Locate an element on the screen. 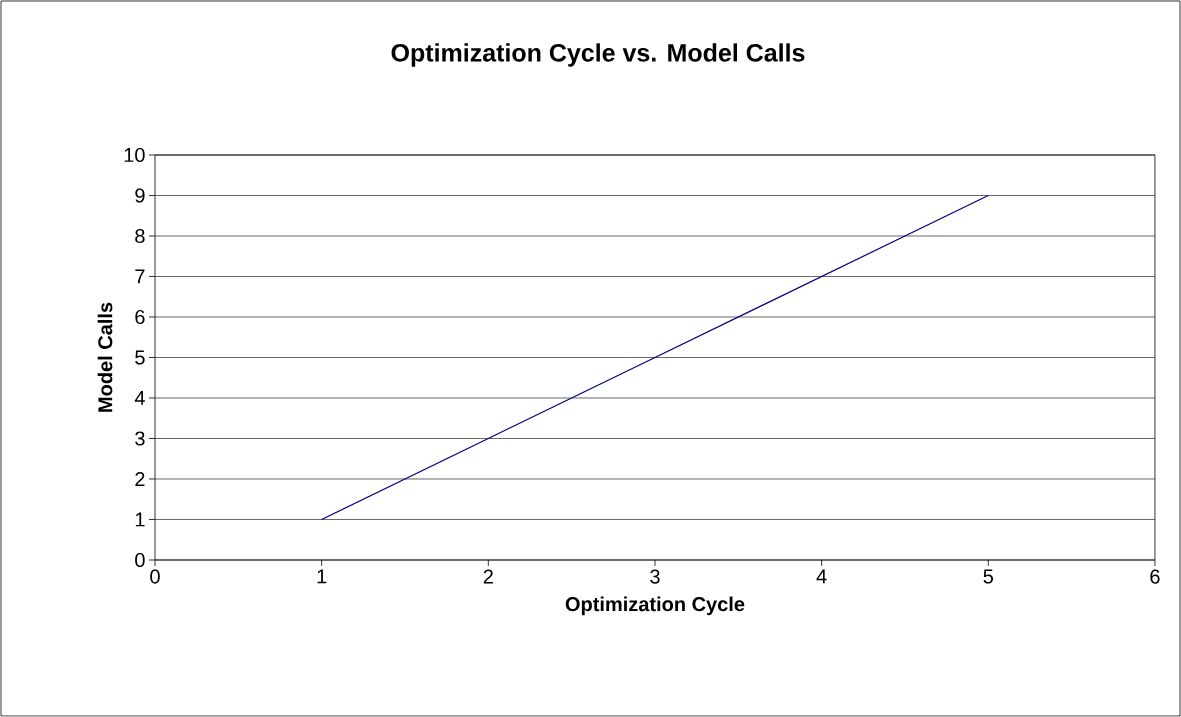 The image size is (1181, 717). x-tick-label: 3 is located at coordinates (655, 576).